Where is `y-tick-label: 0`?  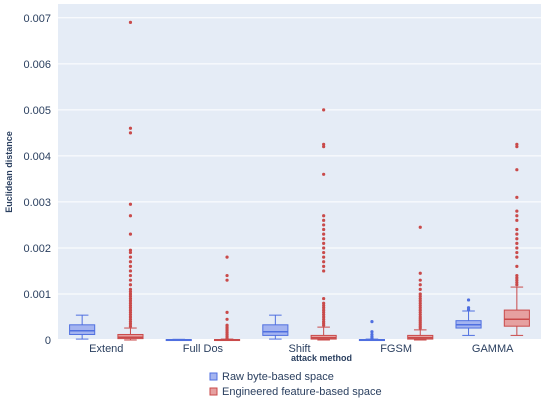
y-tick-label: 0 is located at coordinates (48, 341).